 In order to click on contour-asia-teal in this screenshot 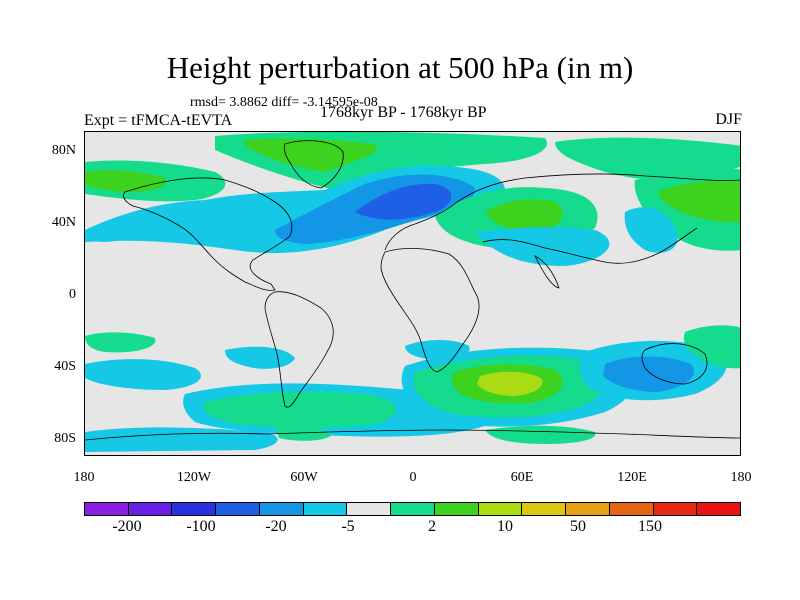, I will do `click(647, 158)`.